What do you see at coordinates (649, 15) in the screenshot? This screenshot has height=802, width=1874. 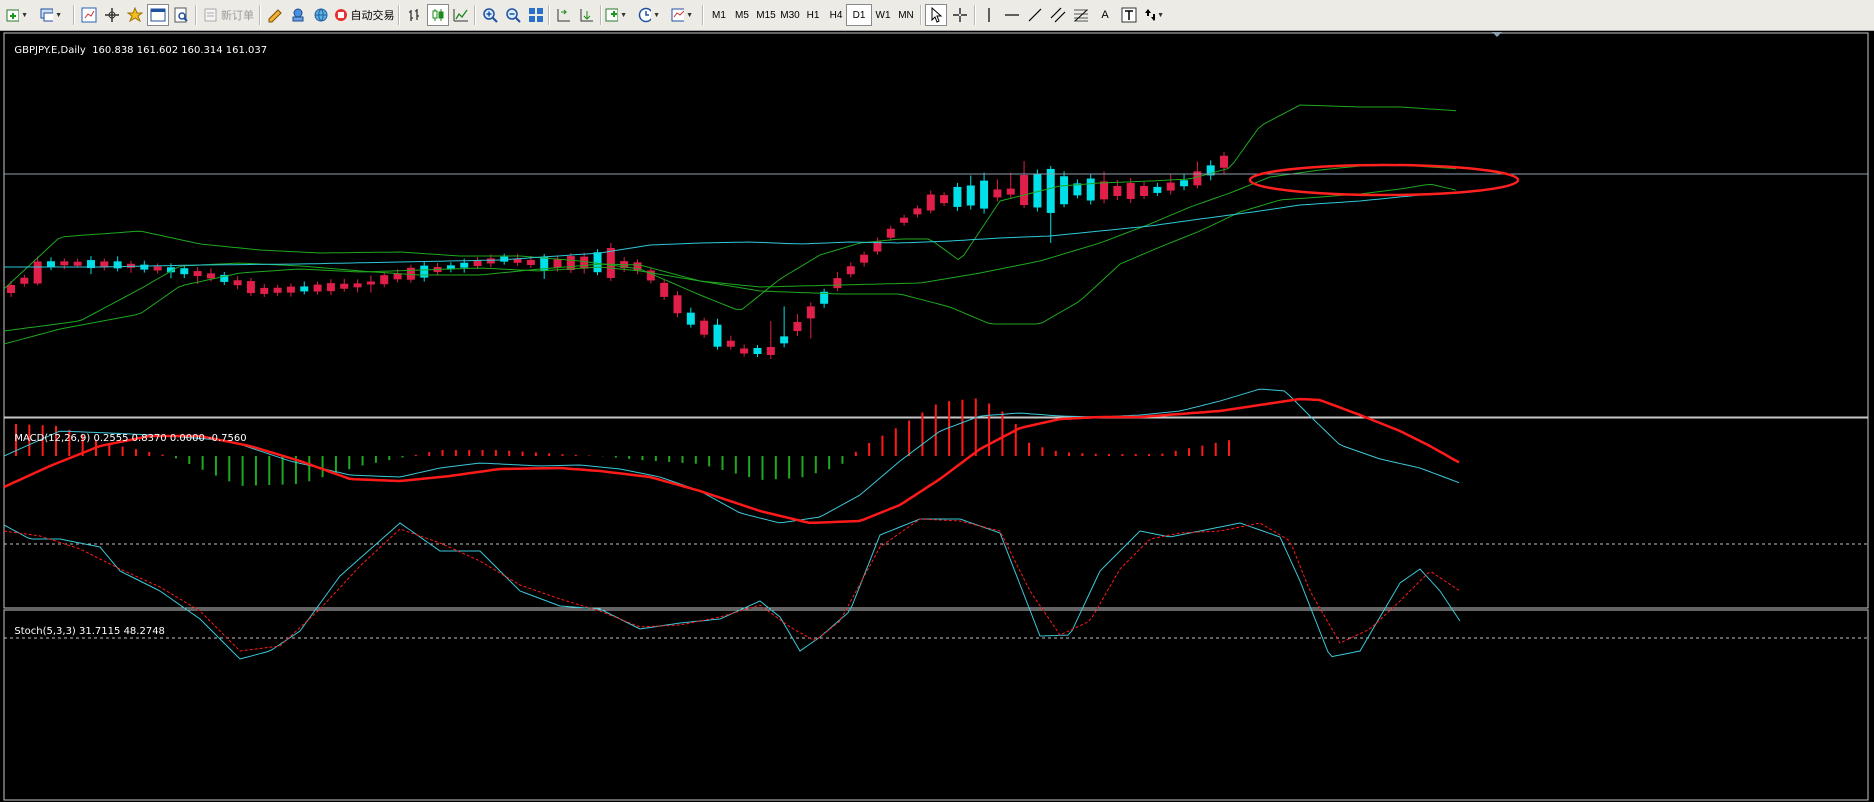 I see `periods-clock-icon: ▼` at bounding box center [649, 15].